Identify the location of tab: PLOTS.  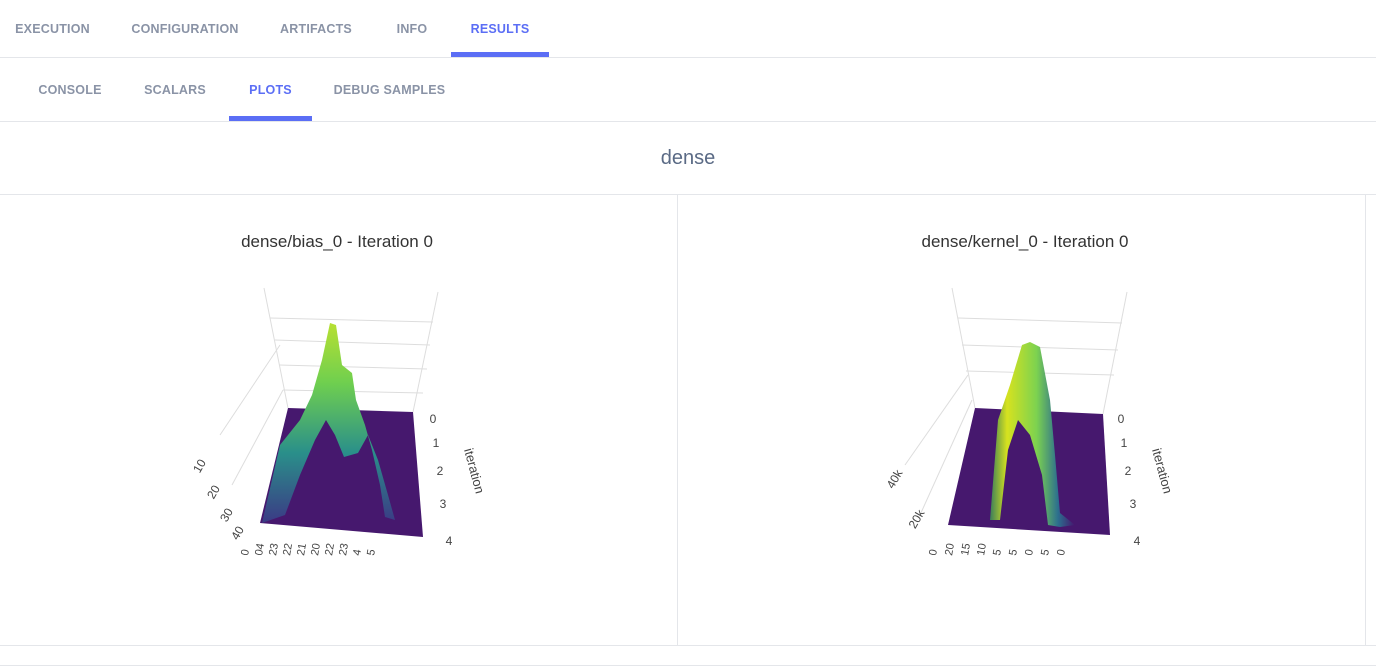
(270, 89).